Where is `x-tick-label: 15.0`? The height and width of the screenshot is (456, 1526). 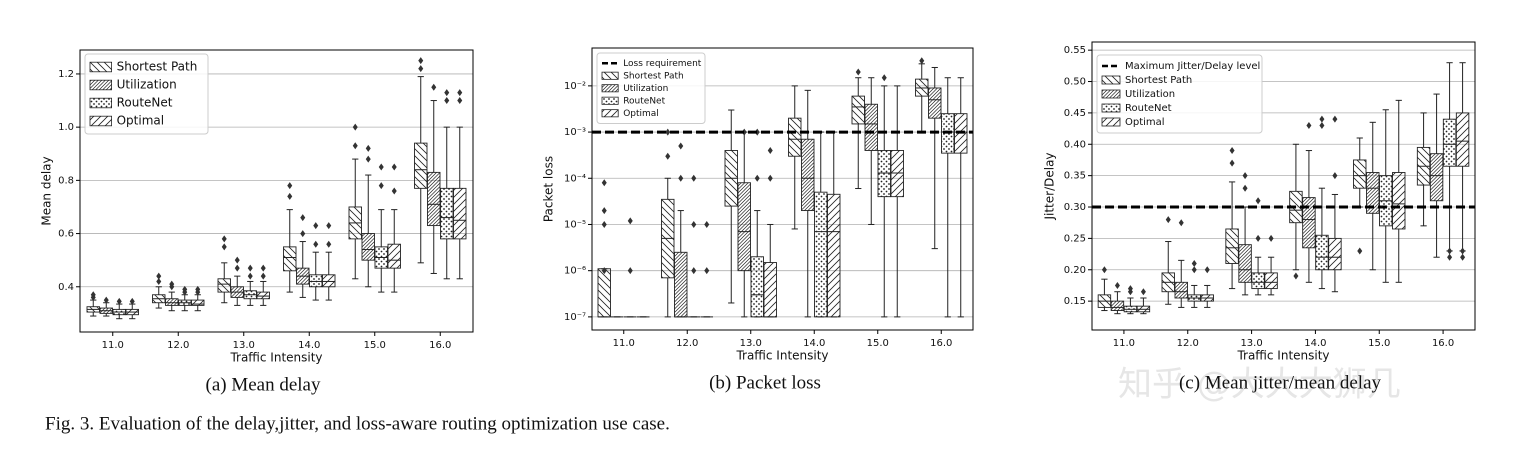
x-tick-label: 15.0 is located at coordinates (375, 345).